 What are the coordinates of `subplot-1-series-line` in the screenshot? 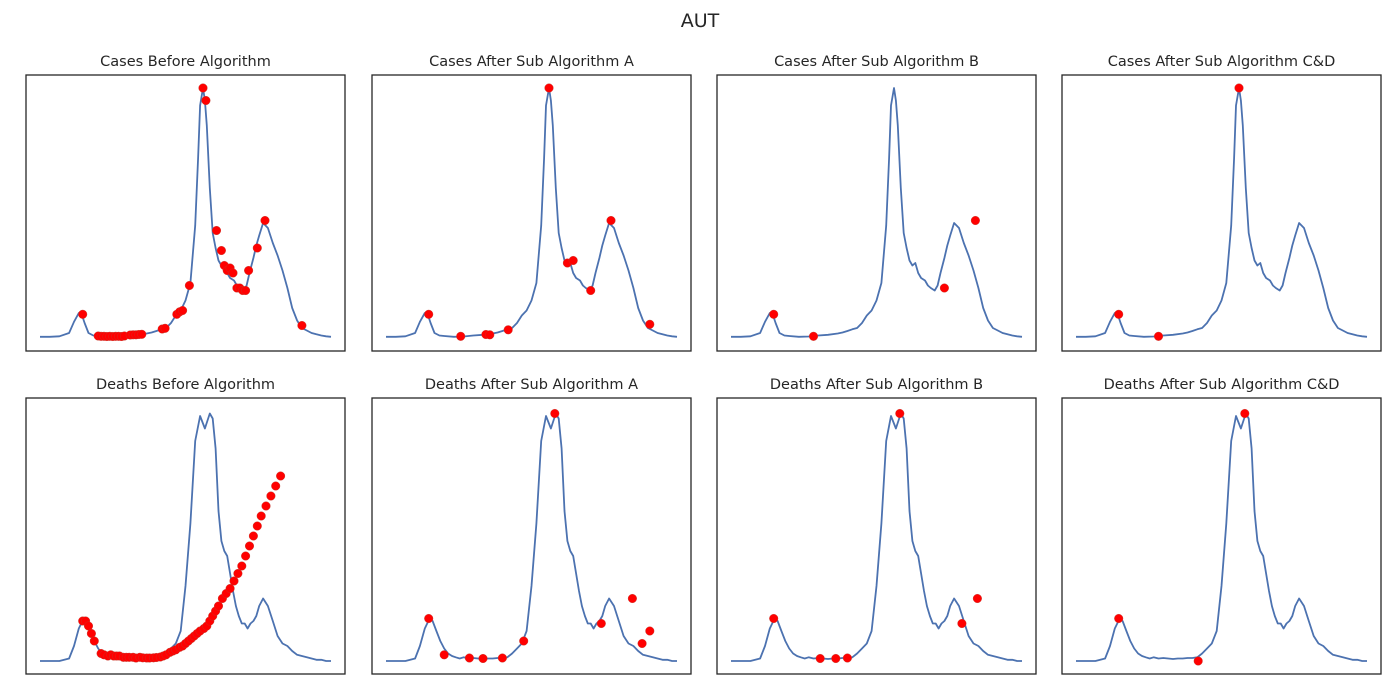 It's located at (186, 212).